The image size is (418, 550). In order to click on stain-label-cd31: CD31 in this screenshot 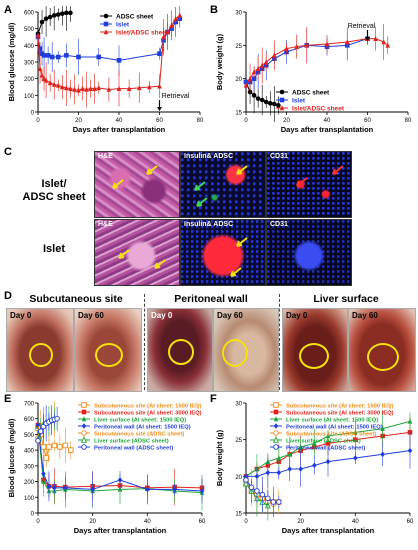, I will do `click(279, 156)`.